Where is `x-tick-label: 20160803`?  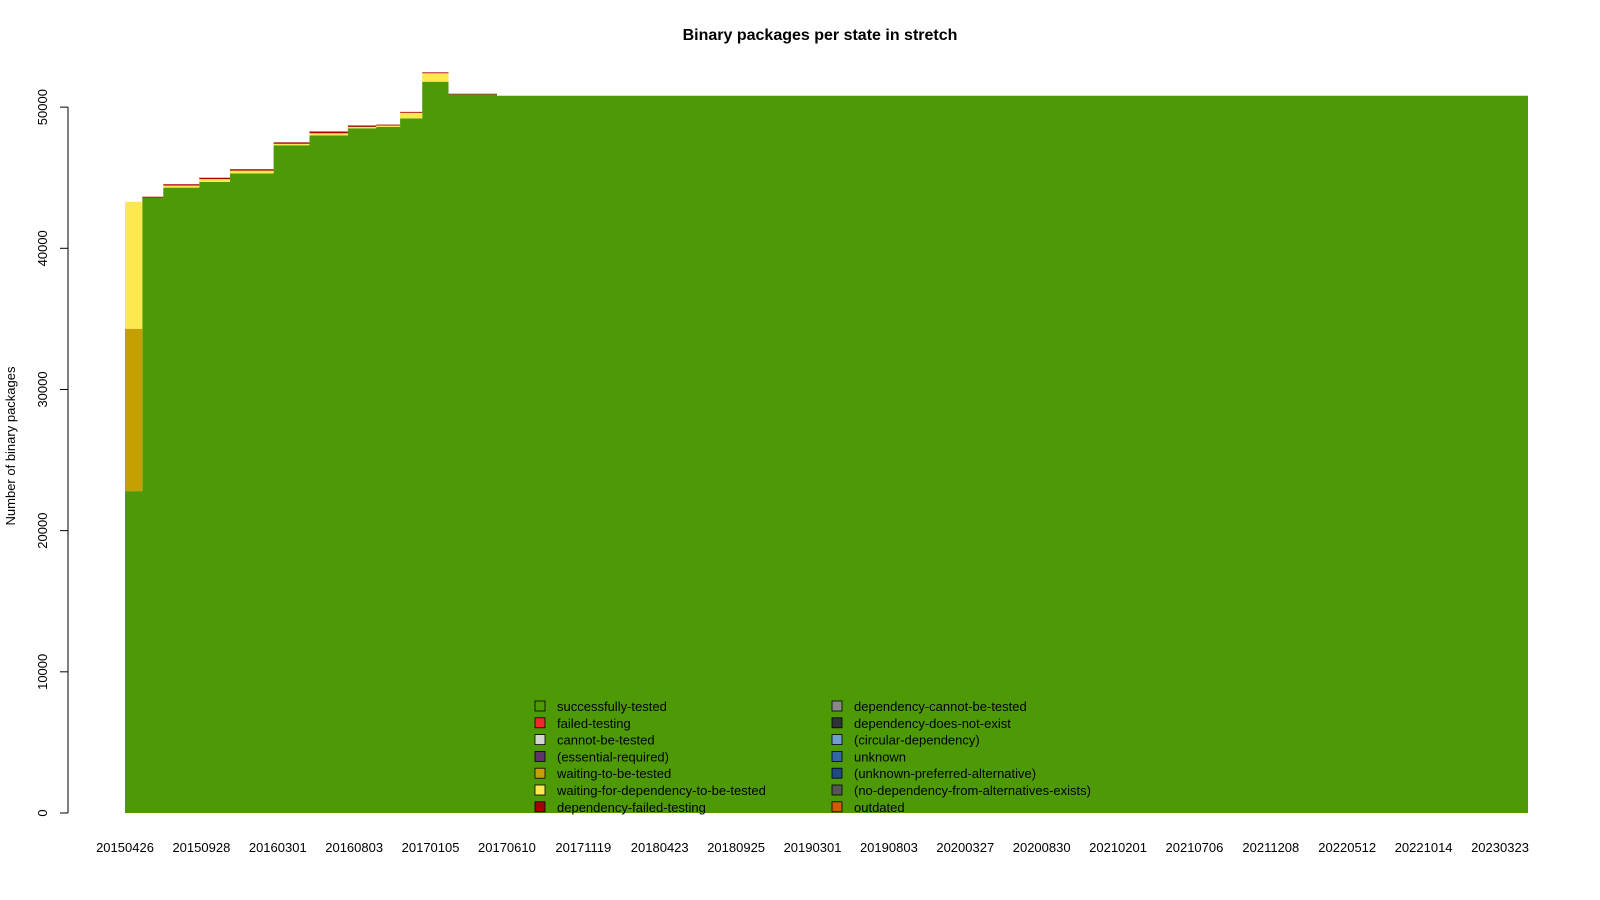
x-tick-label: 20160803 is located at coordinates (354, 847).